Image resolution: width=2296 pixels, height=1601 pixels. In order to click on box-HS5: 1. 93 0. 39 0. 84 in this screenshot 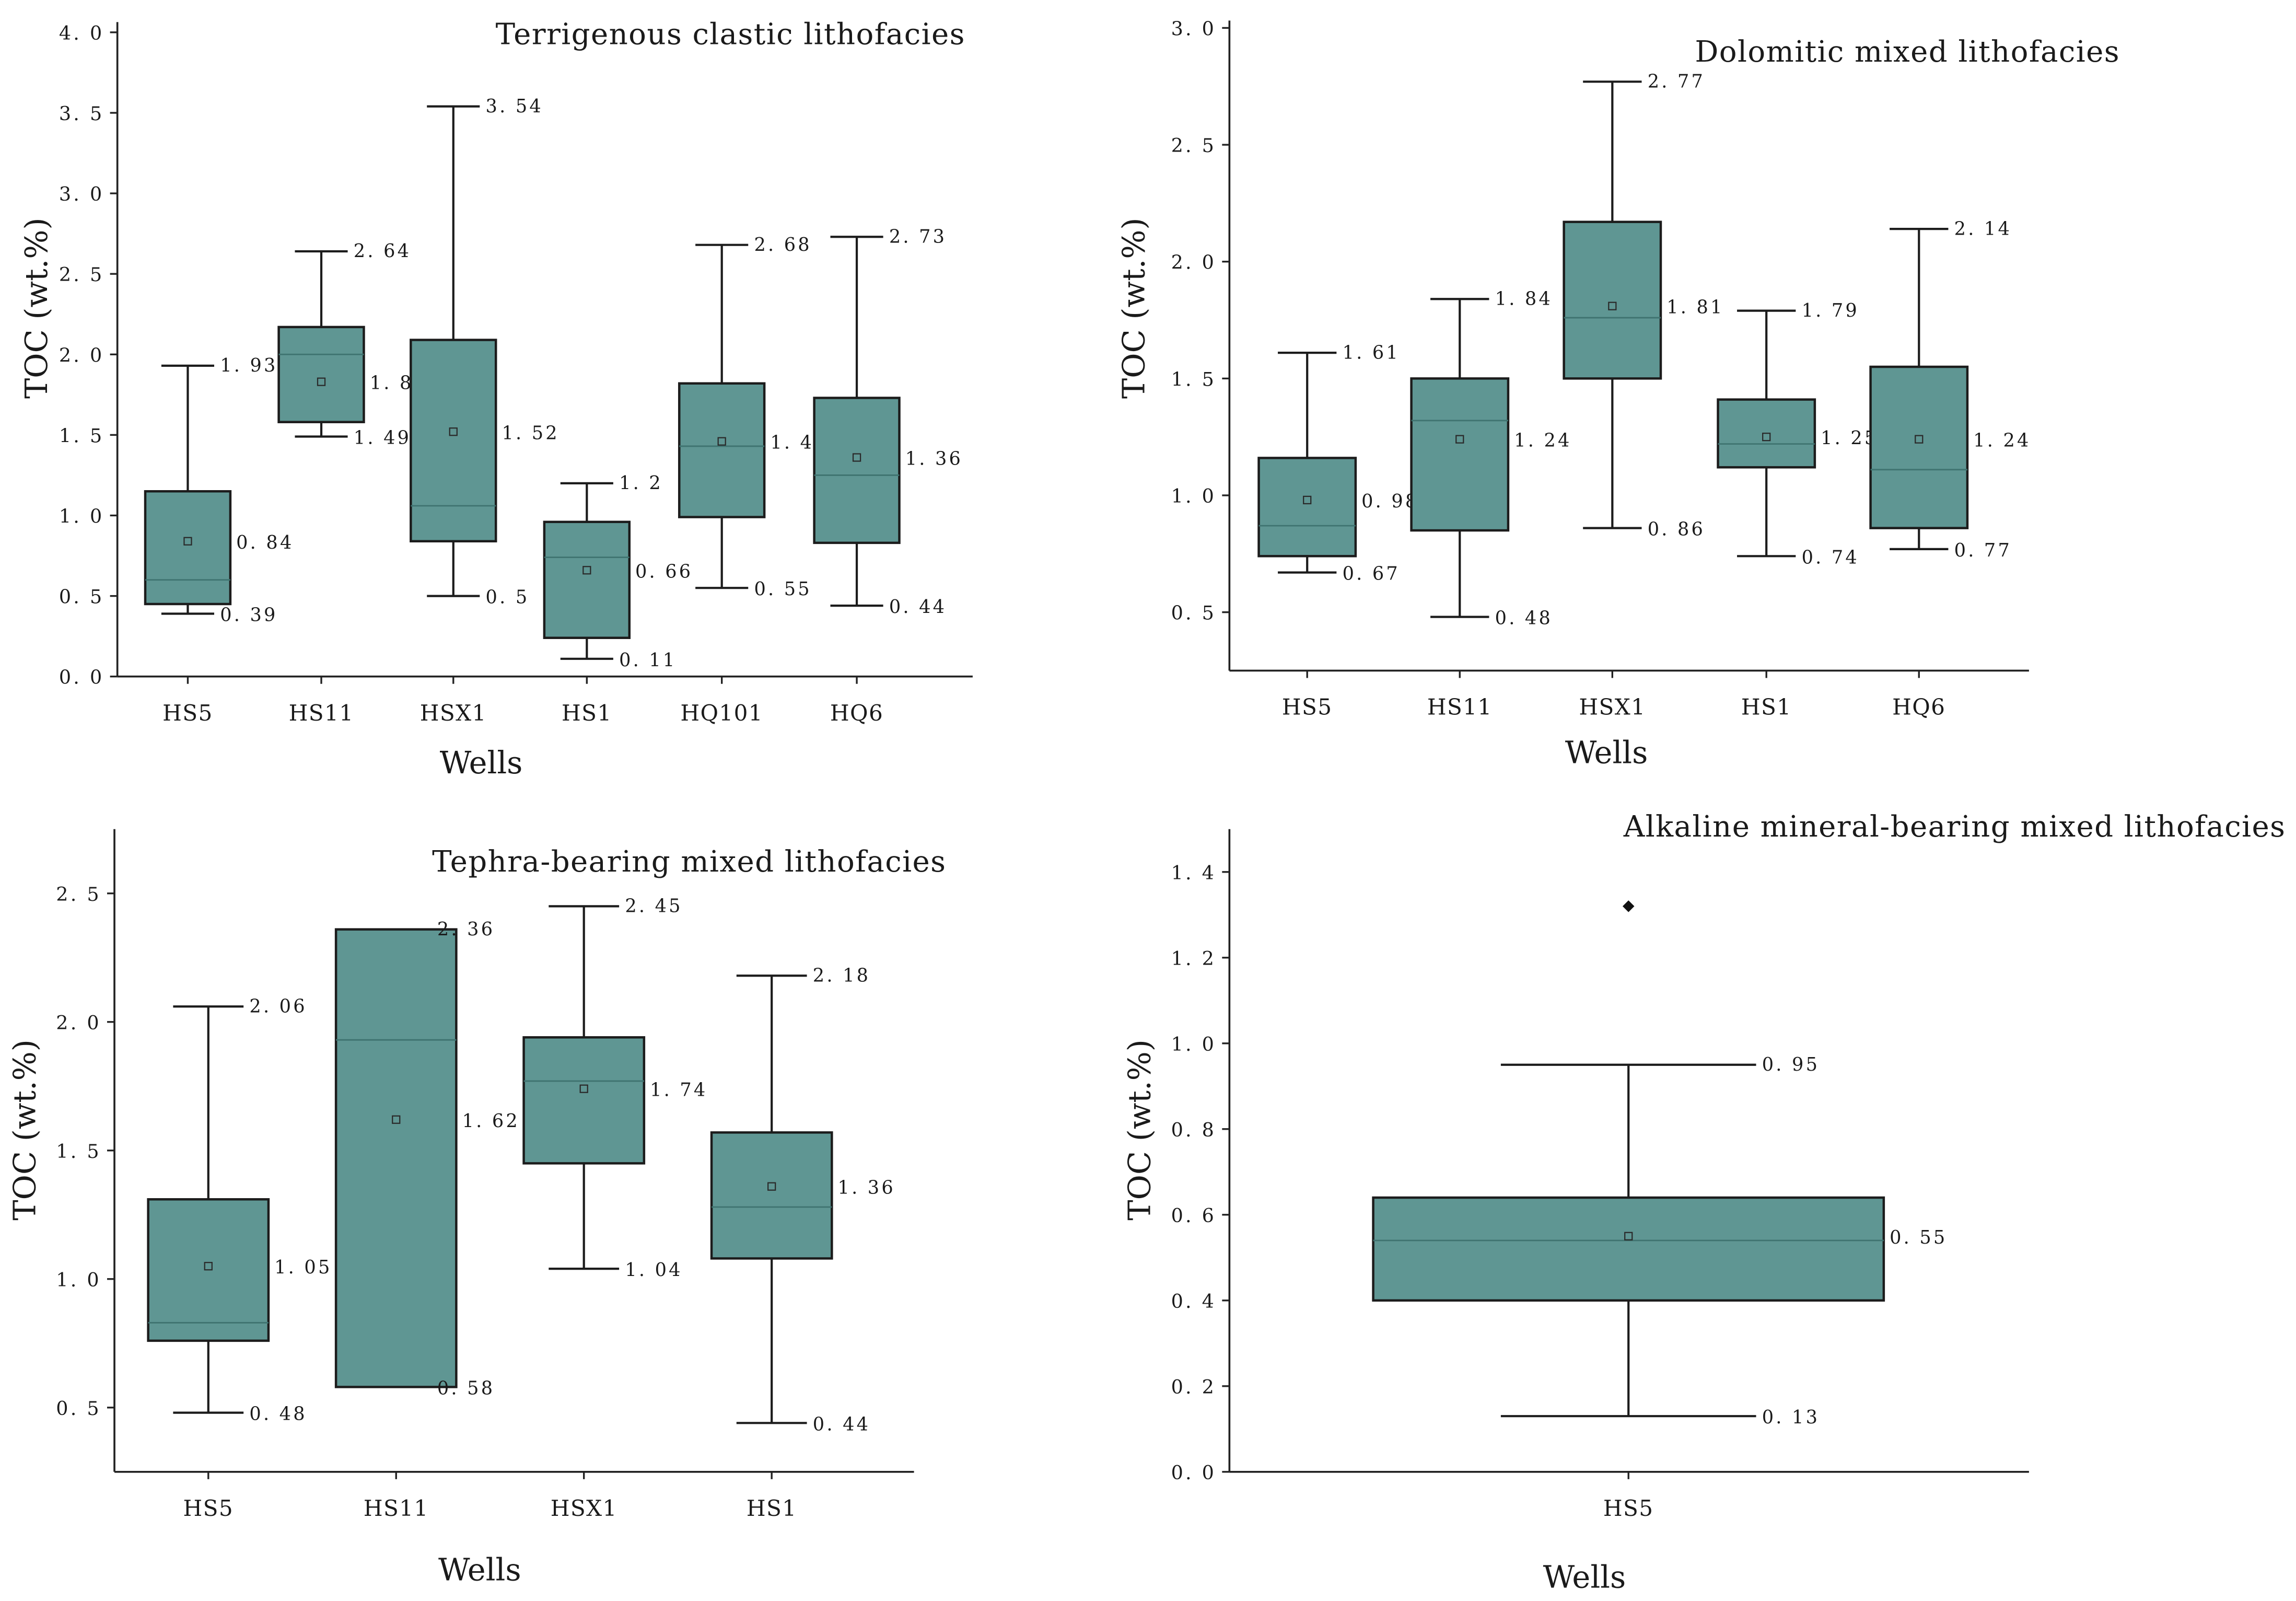, I will do `click(219, 490)`.